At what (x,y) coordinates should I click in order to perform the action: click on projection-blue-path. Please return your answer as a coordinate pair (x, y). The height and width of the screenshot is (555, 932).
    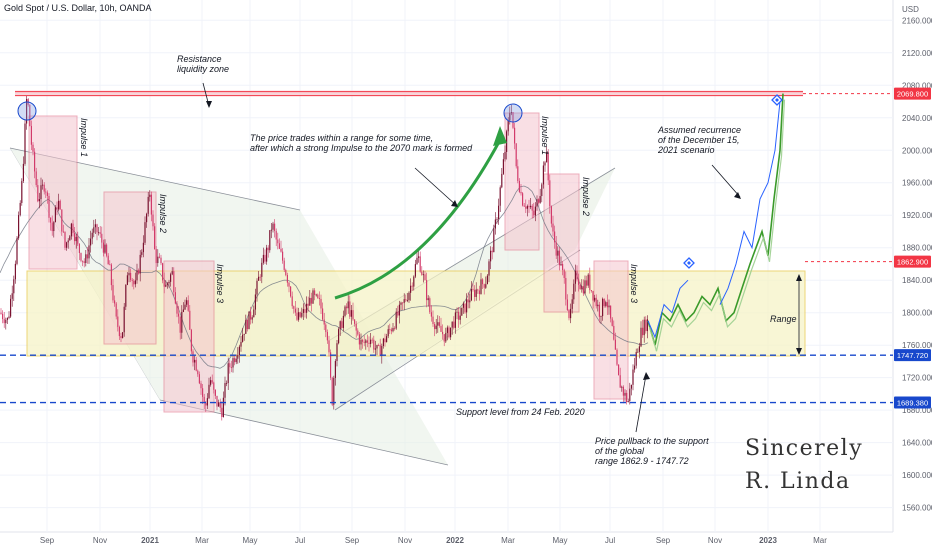
    Looking at the image, I should click on (750, 203).